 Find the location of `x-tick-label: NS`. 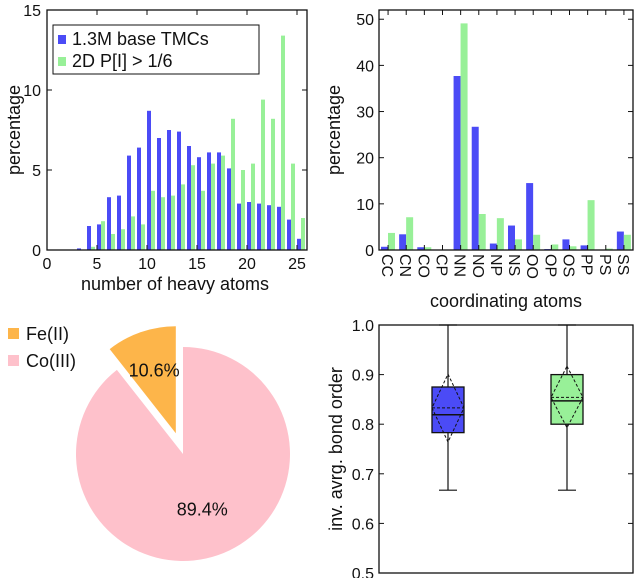

x-tick-label: NS is located at coordinates (513, 265).